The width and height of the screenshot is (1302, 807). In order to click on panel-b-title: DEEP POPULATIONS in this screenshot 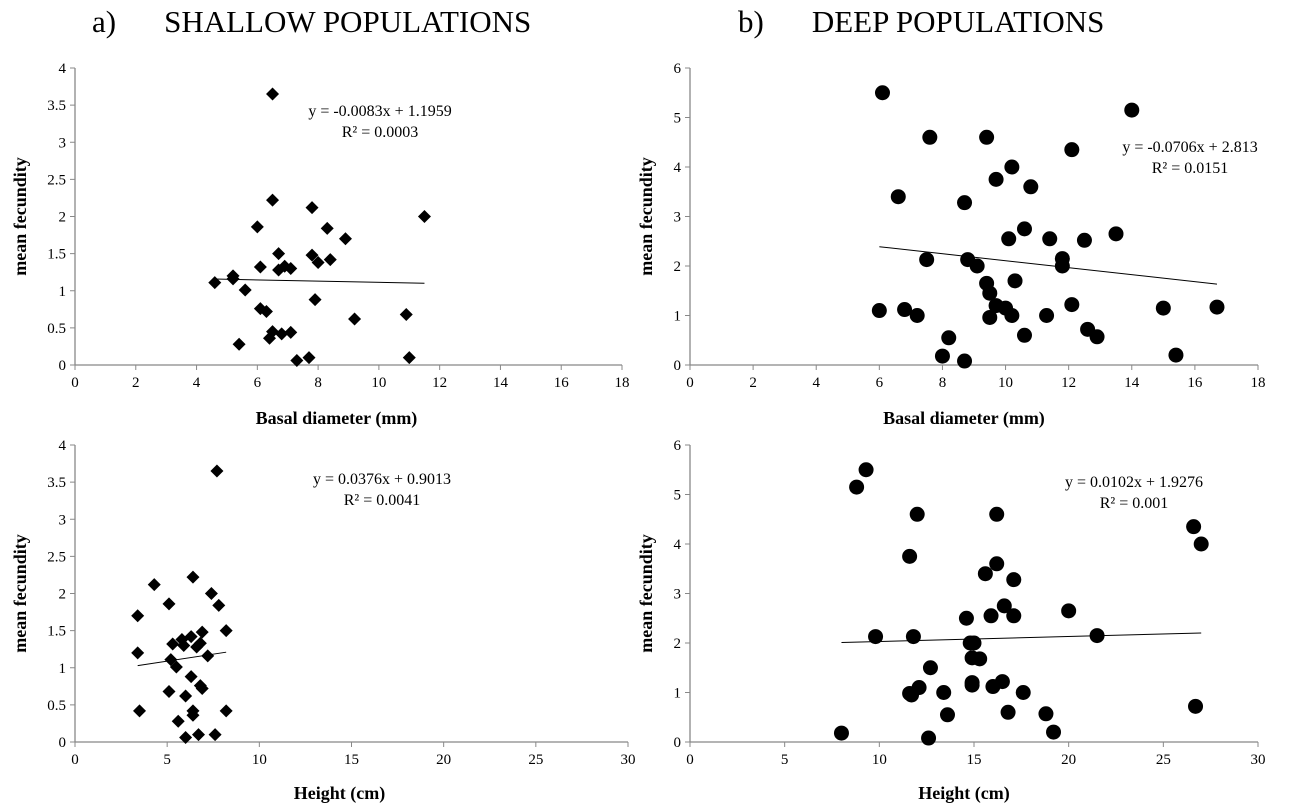, I will do `click(958, 21)`.